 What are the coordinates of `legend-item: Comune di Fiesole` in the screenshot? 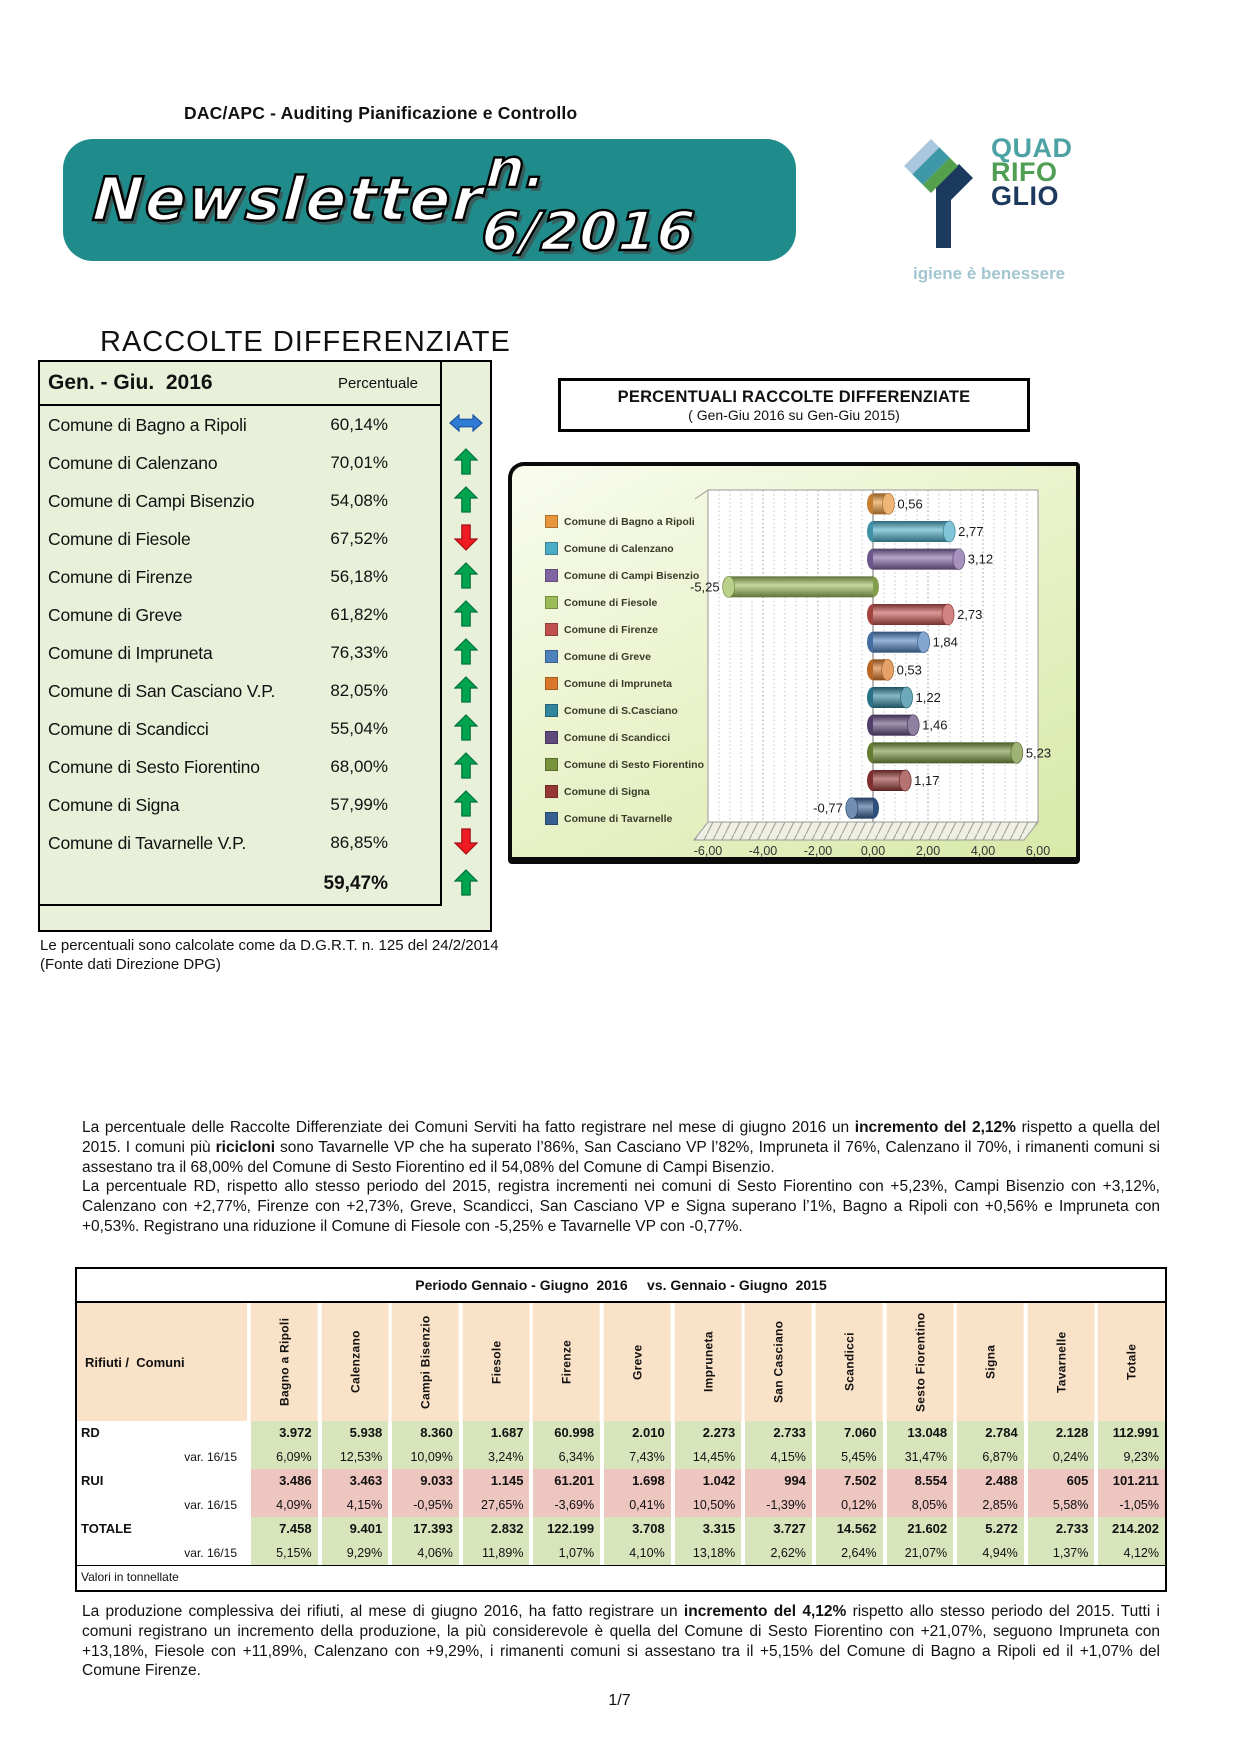 It's located at (624, 602).